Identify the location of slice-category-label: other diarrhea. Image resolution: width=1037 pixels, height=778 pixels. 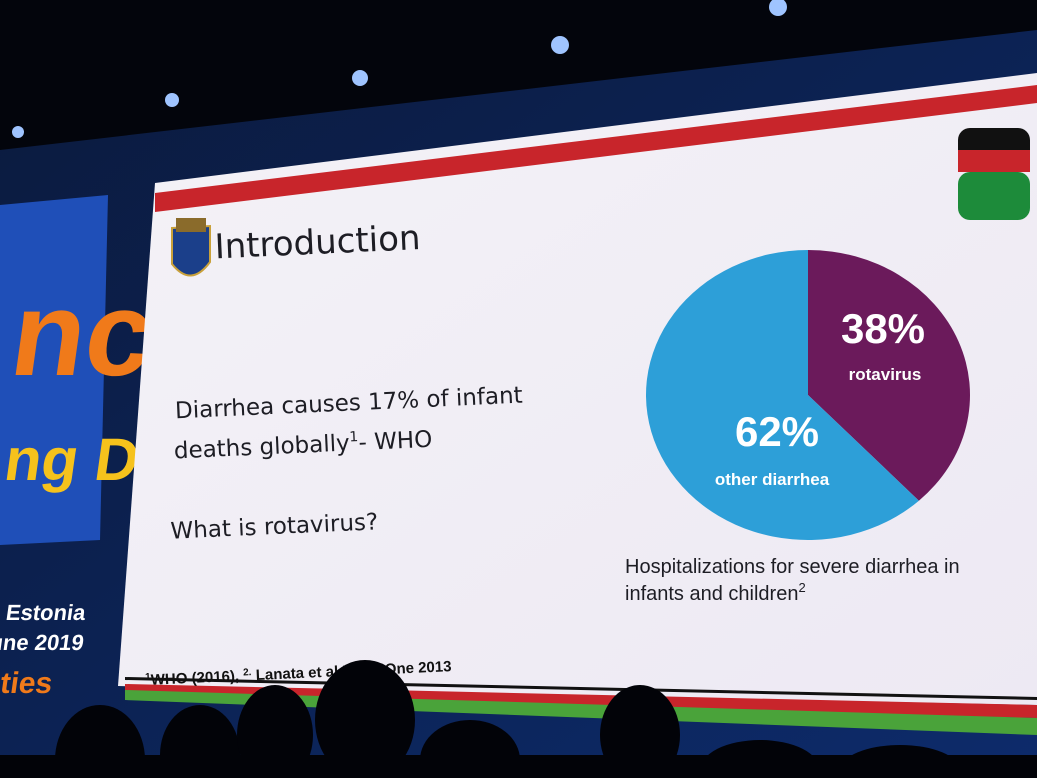
(772, 479).